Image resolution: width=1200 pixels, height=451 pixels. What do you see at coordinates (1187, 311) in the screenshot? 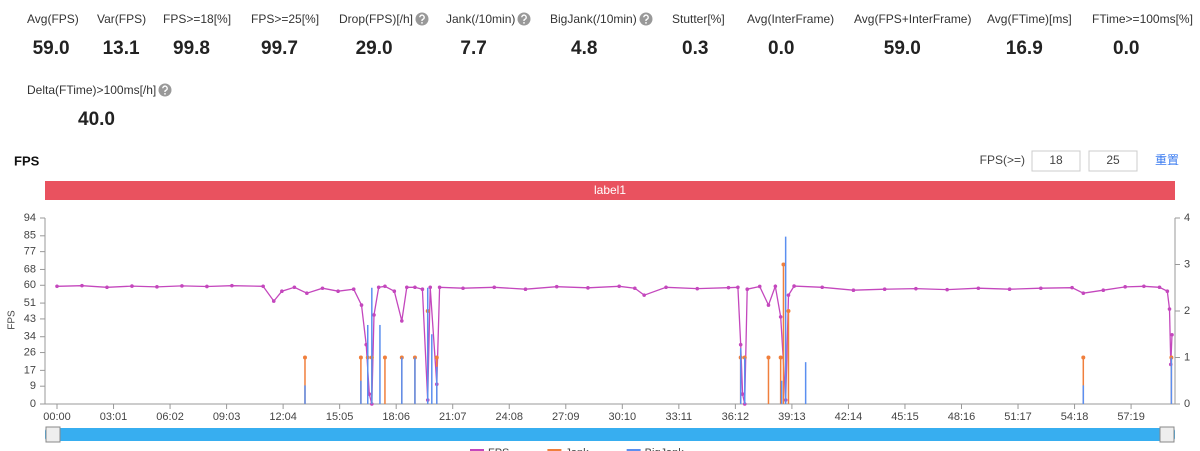
I see `y2-tick-label: 2` at bounding box center [1187, 311].